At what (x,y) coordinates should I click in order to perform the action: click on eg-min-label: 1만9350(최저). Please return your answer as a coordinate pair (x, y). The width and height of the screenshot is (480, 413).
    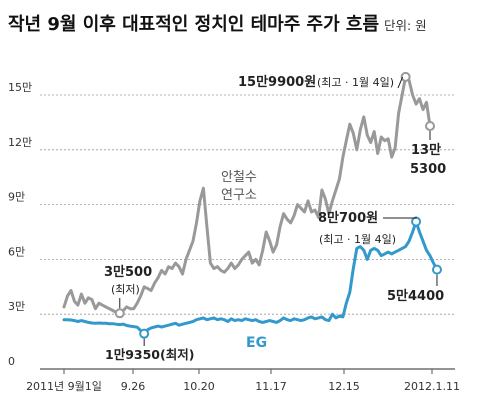
    Looking at the image, I should click on (149, 354).